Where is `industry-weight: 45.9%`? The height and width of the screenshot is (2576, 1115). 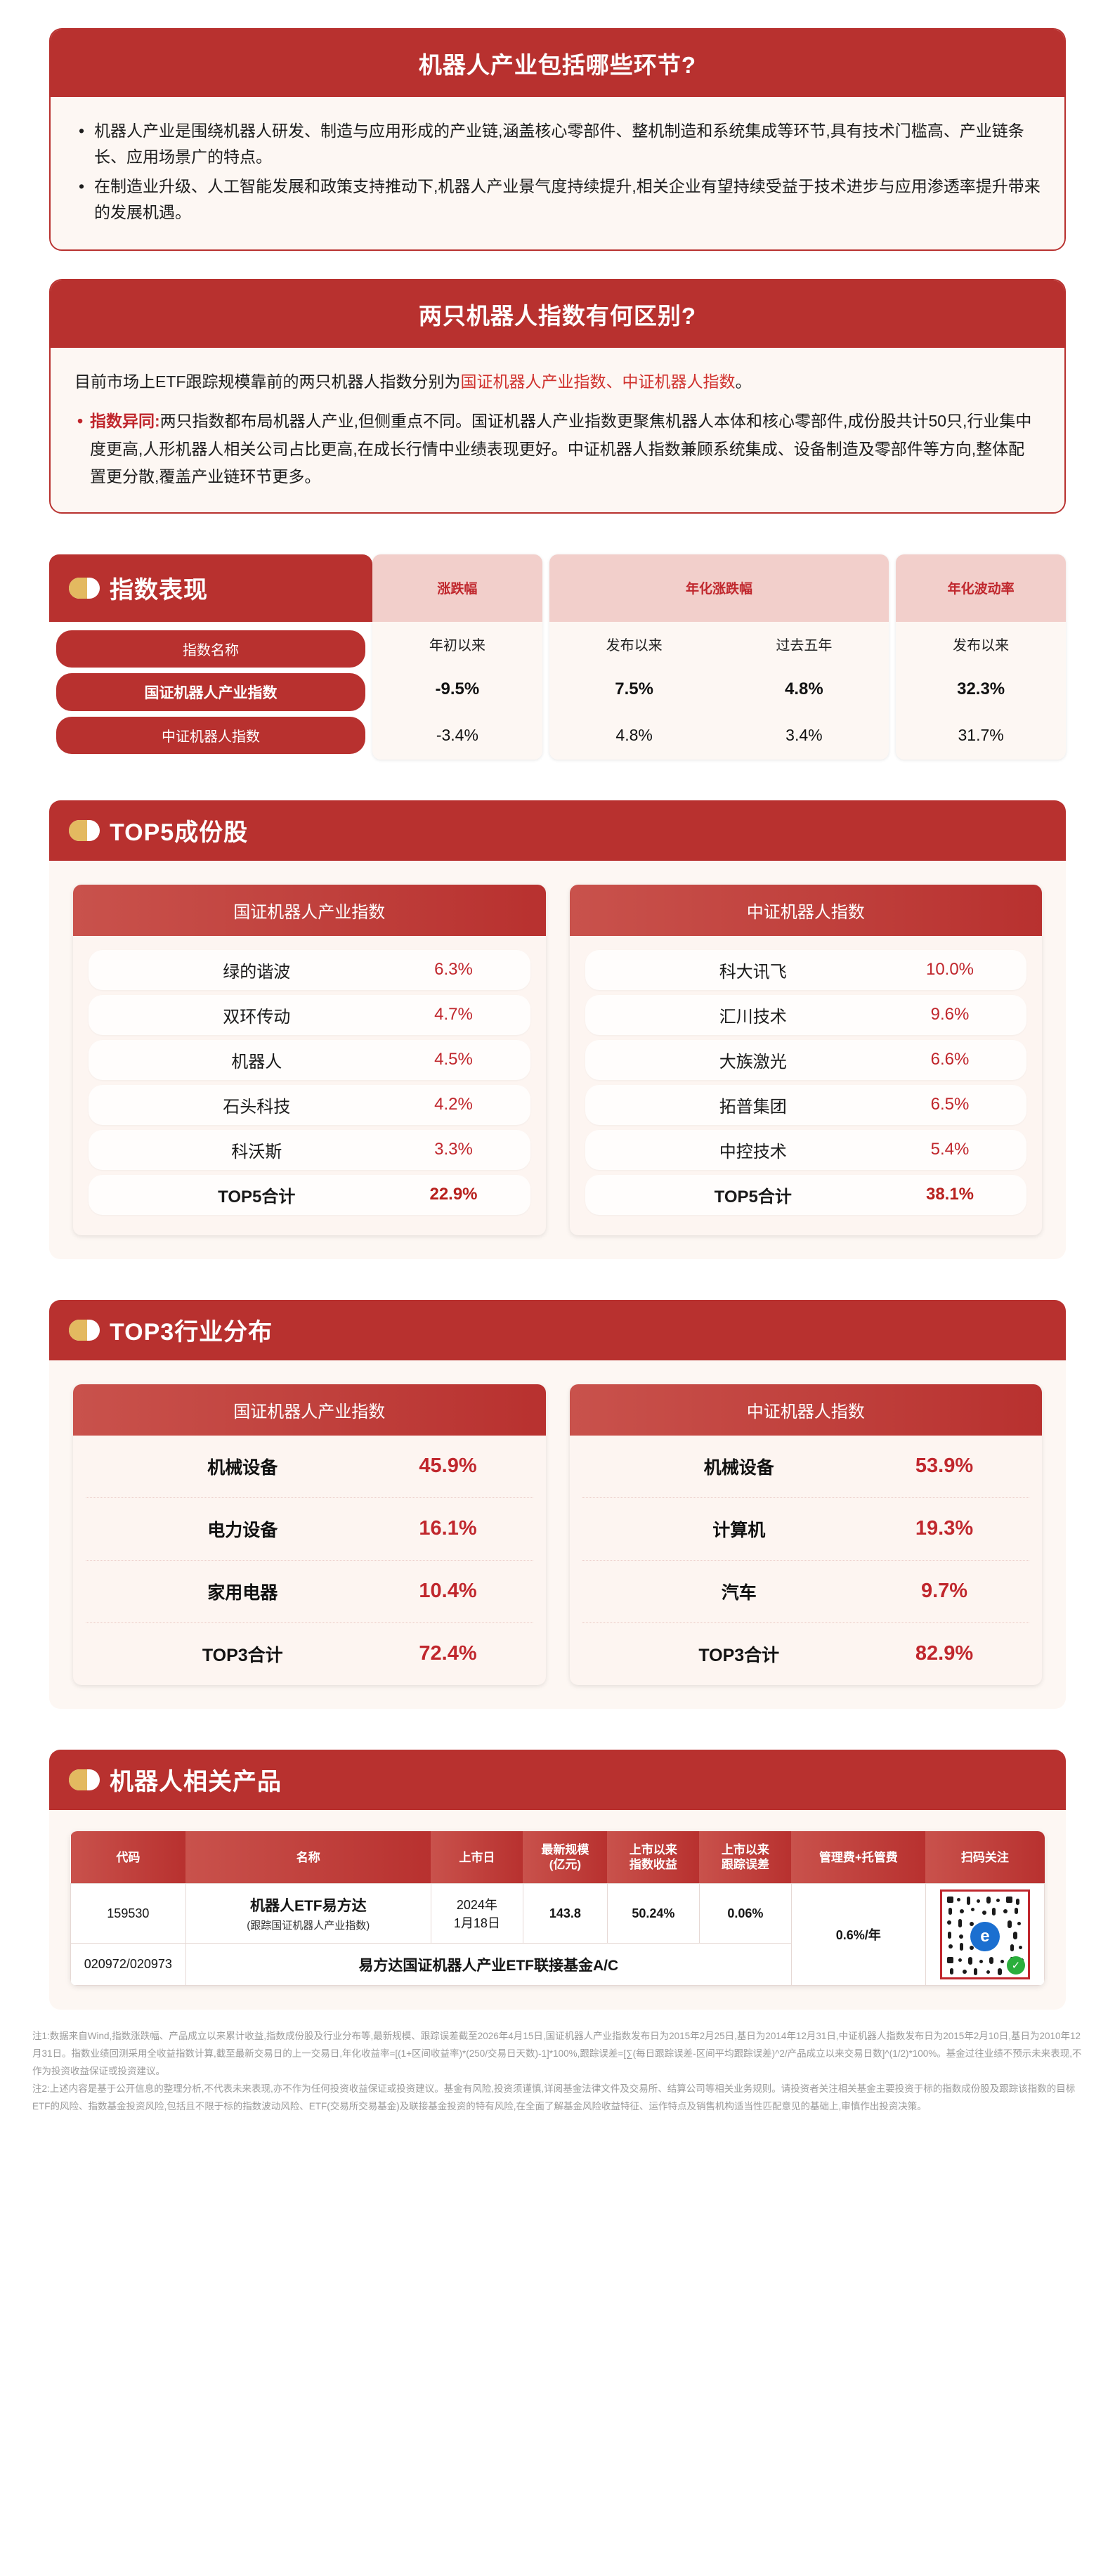
industry-weight: 45.9% is located at coordinates (448, 1466).